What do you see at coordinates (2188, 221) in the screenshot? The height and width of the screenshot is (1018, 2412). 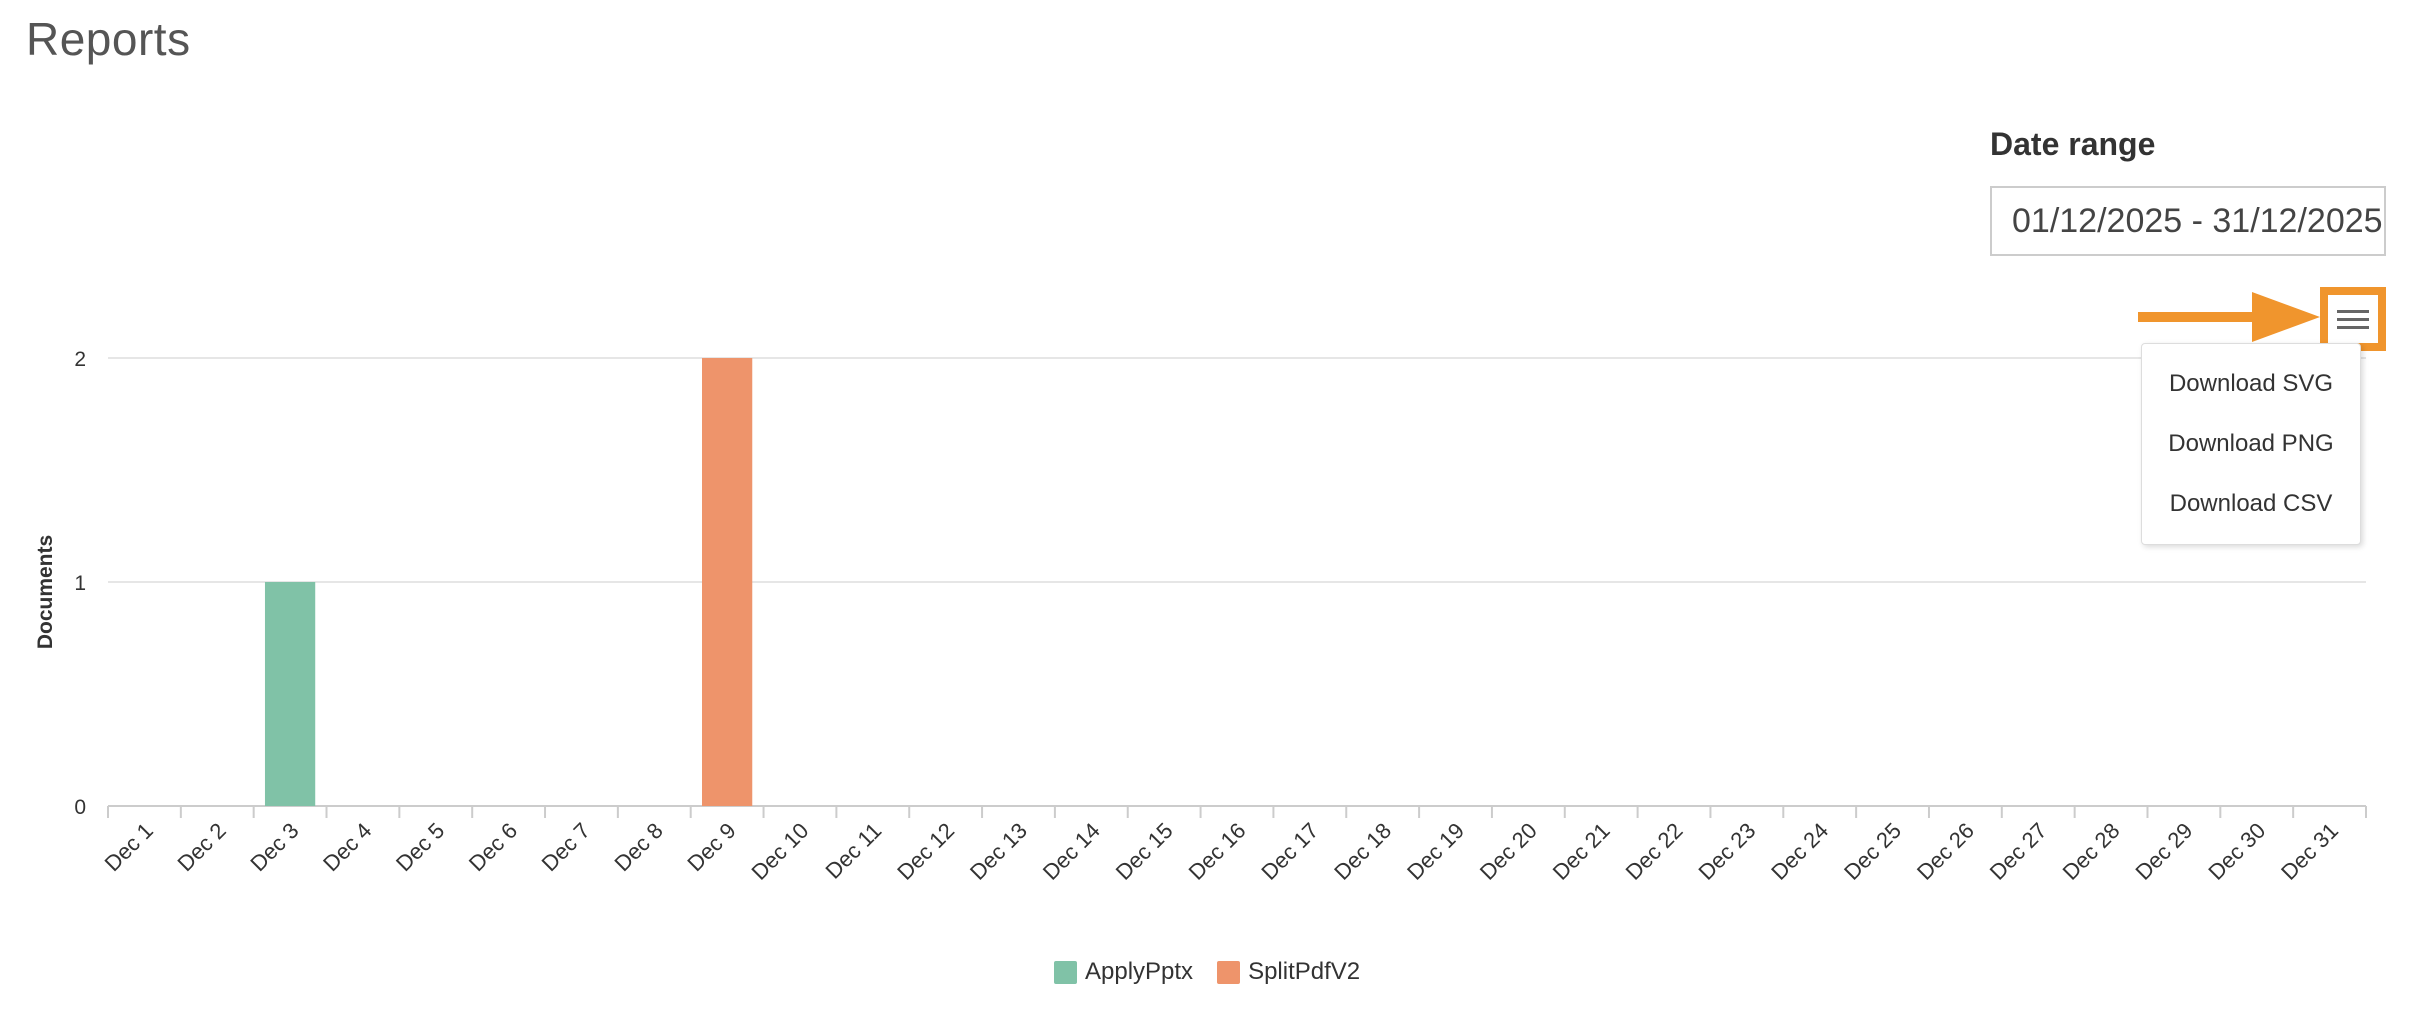 I see `date-range-input: 01/12/2025 - 31/12/2025` at bounding box center [2188, 221].